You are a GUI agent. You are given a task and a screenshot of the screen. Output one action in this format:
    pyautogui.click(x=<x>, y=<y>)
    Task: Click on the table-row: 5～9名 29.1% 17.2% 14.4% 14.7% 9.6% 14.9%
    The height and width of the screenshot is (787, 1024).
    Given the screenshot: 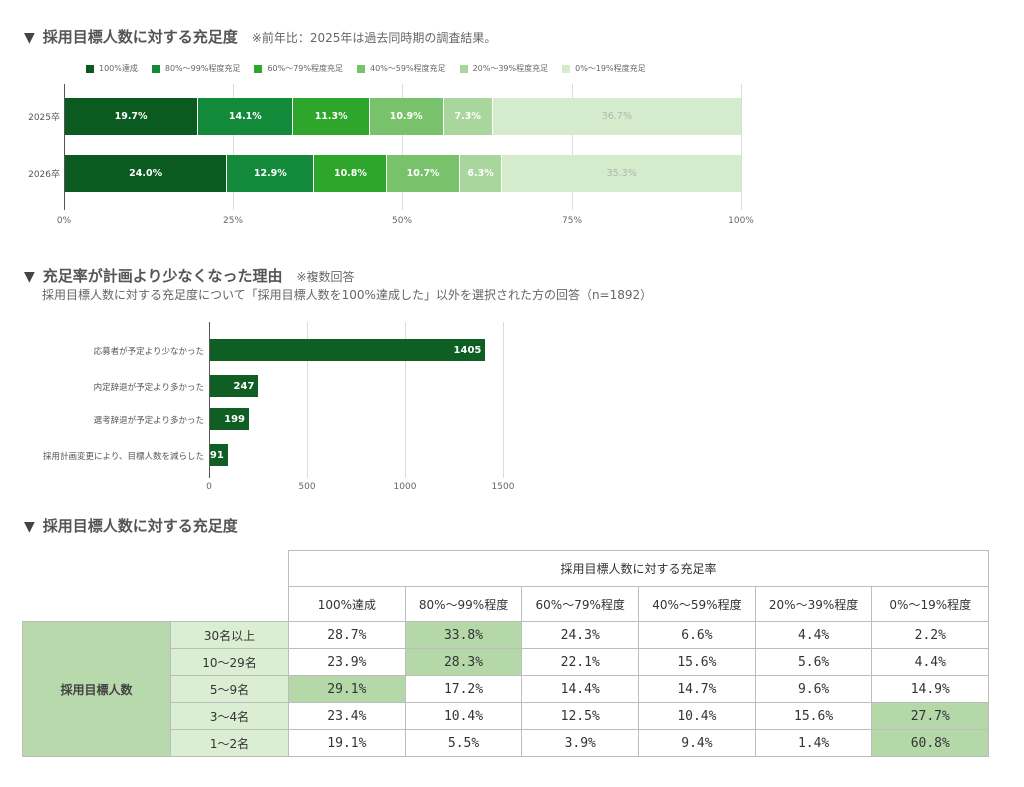 What is the action you would take?
    pyautogui.click(x=506, y=689)
    